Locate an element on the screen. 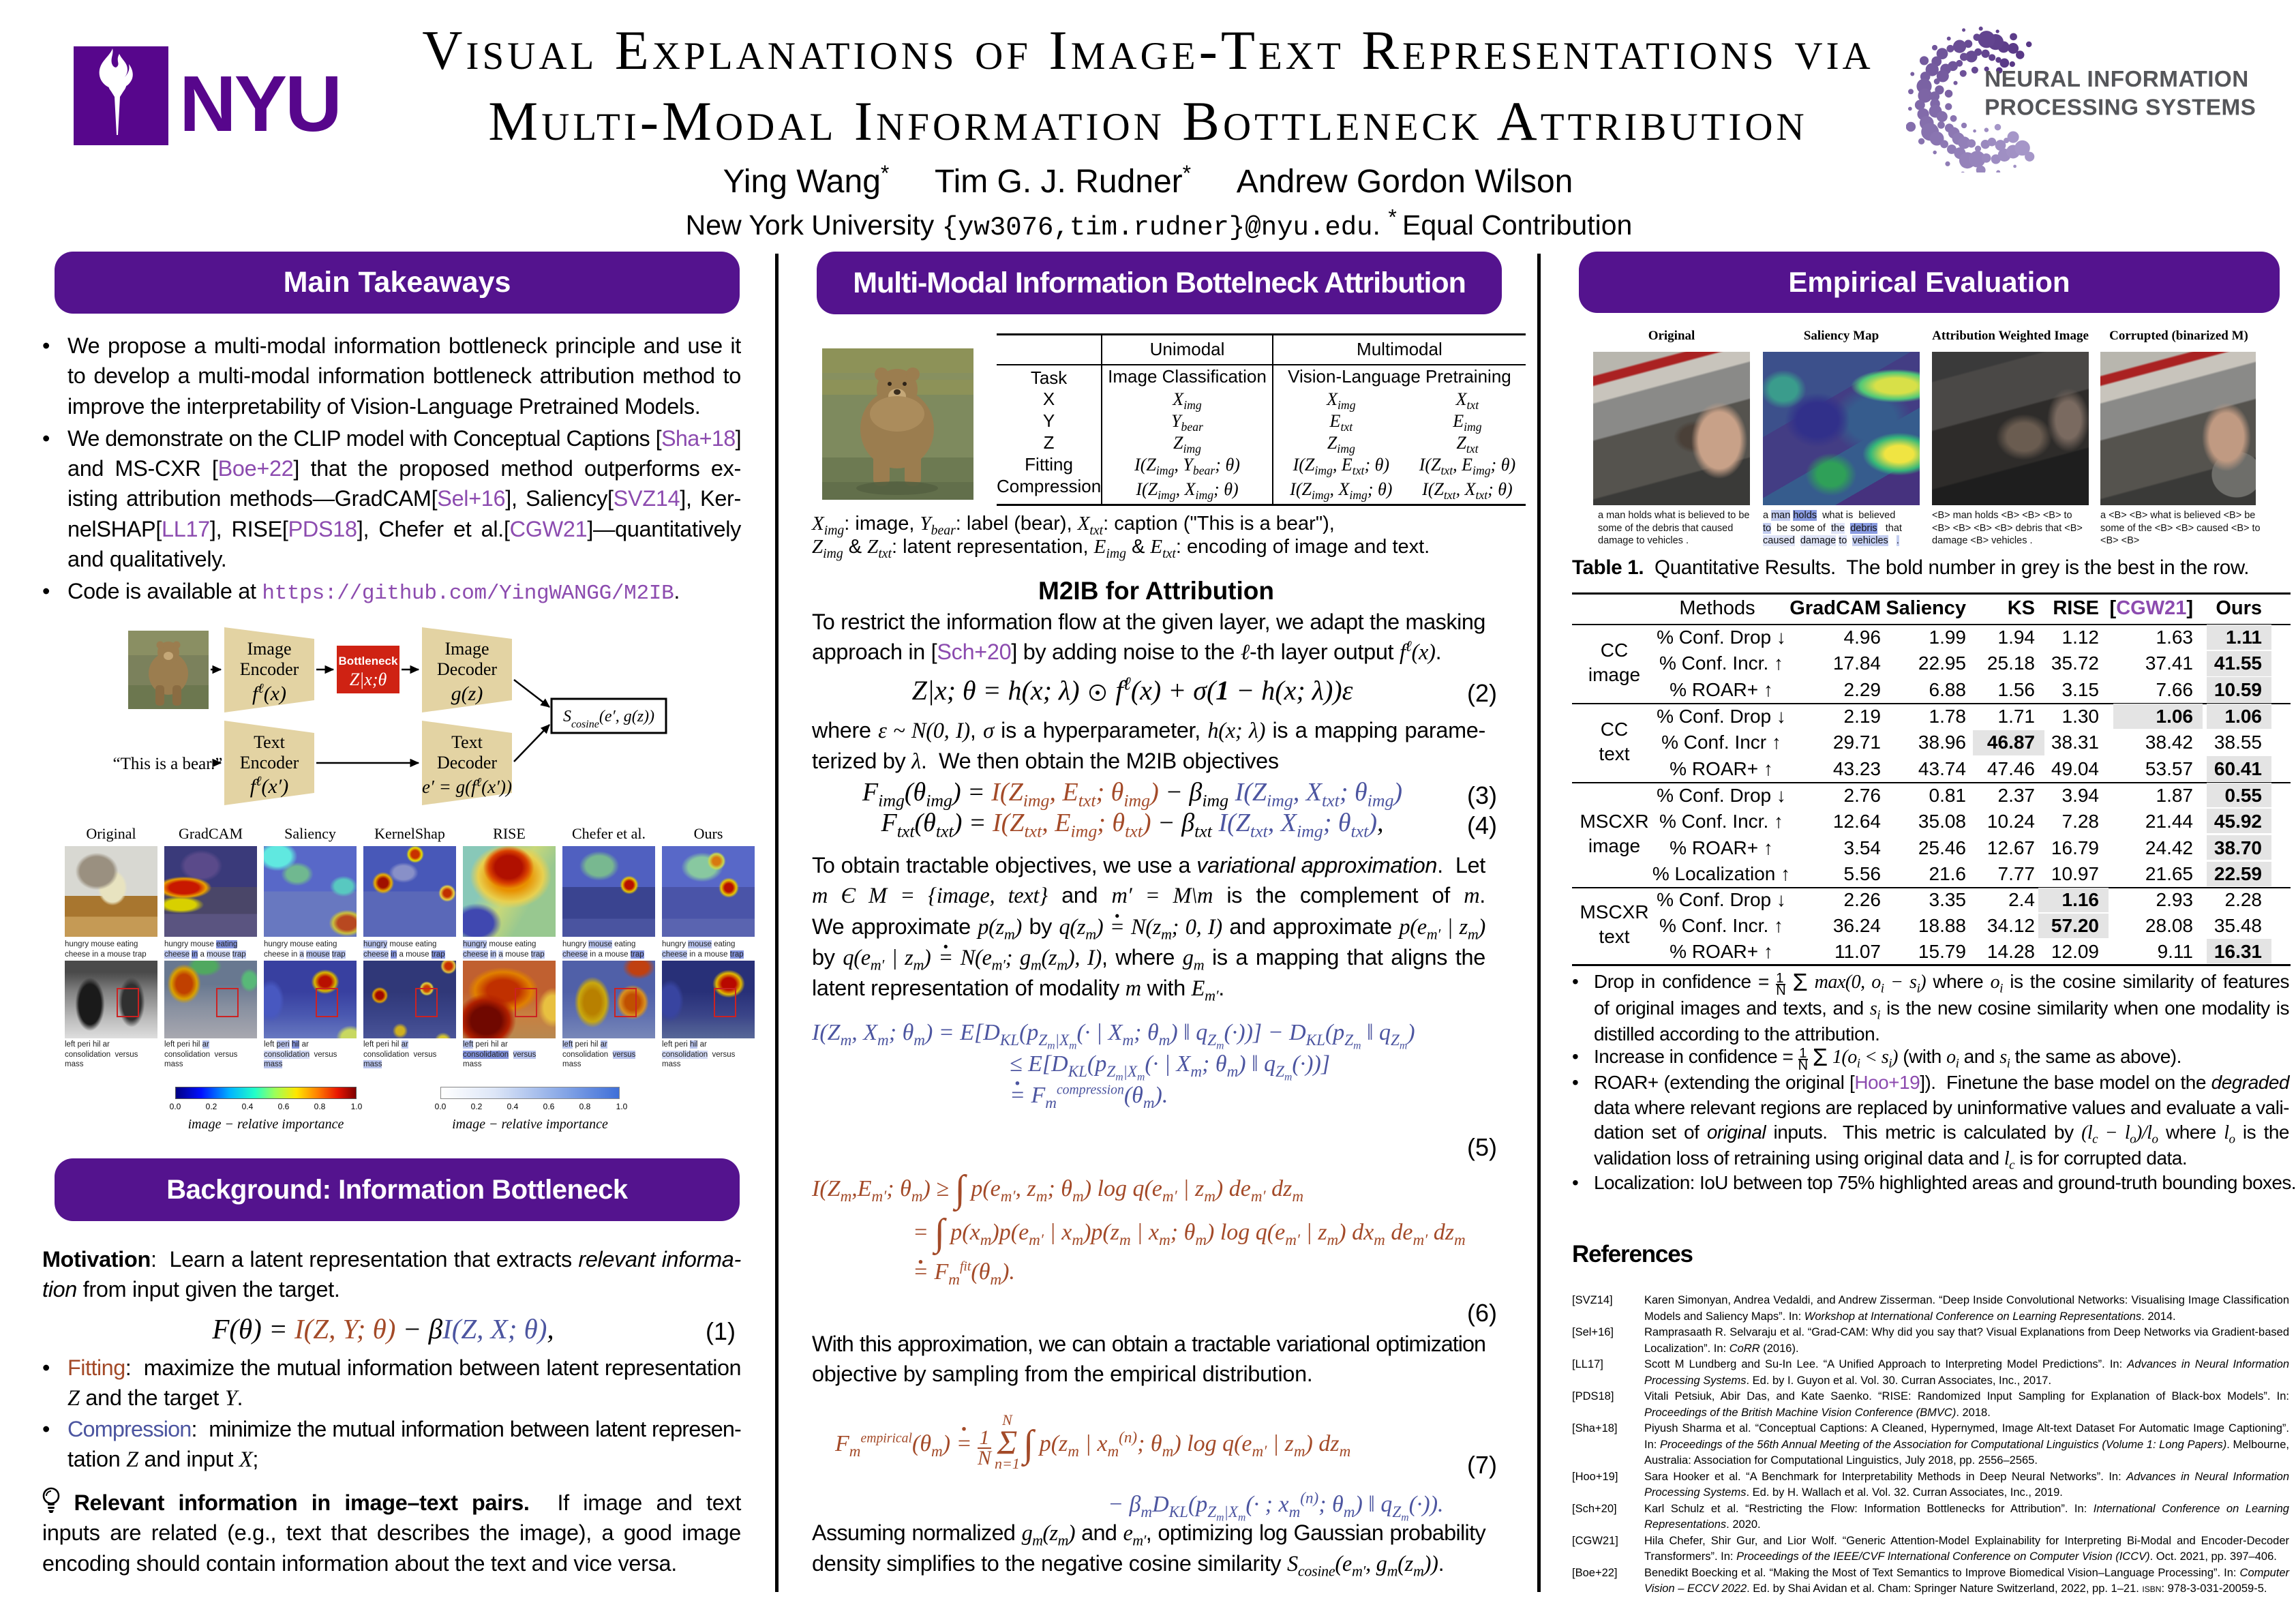 The width and height of the screenshot is (2296, 1622). svg-text: Scosine(e′, g(z)) is located at coordinates (608, 719).